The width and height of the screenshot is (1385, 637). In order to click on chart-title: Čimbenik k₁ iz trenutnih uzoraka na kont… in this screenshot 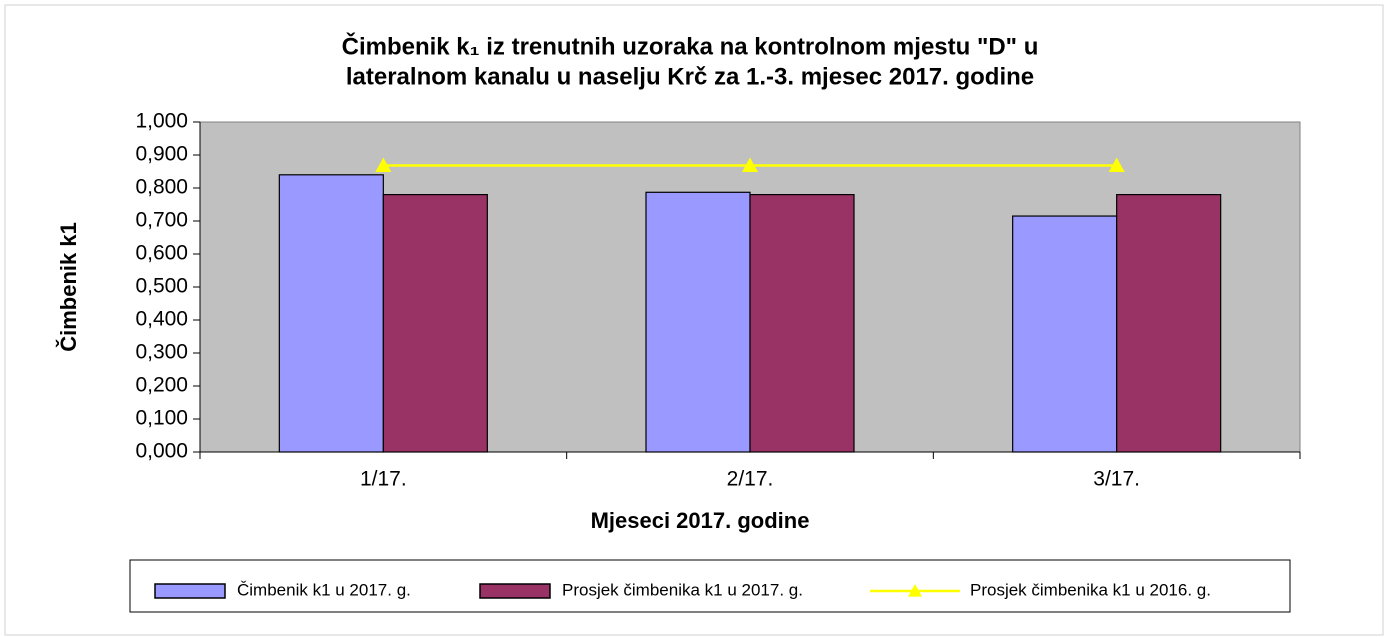, I will do `click(690, 46)`.